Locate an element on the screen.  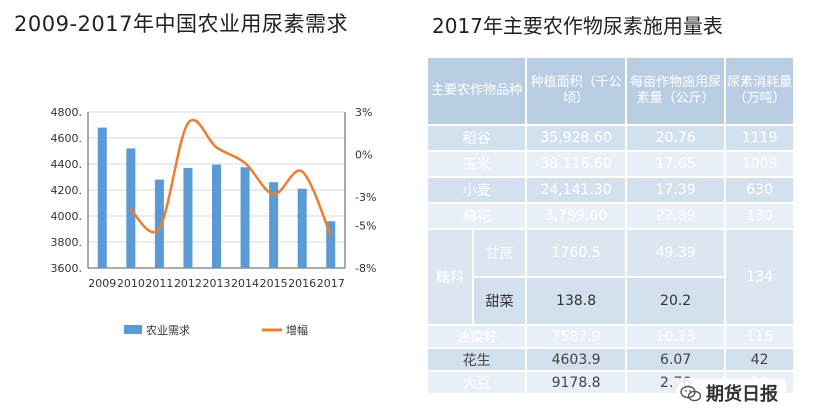
y-right-tick-label: 3% is located at coordinates (363, 112).